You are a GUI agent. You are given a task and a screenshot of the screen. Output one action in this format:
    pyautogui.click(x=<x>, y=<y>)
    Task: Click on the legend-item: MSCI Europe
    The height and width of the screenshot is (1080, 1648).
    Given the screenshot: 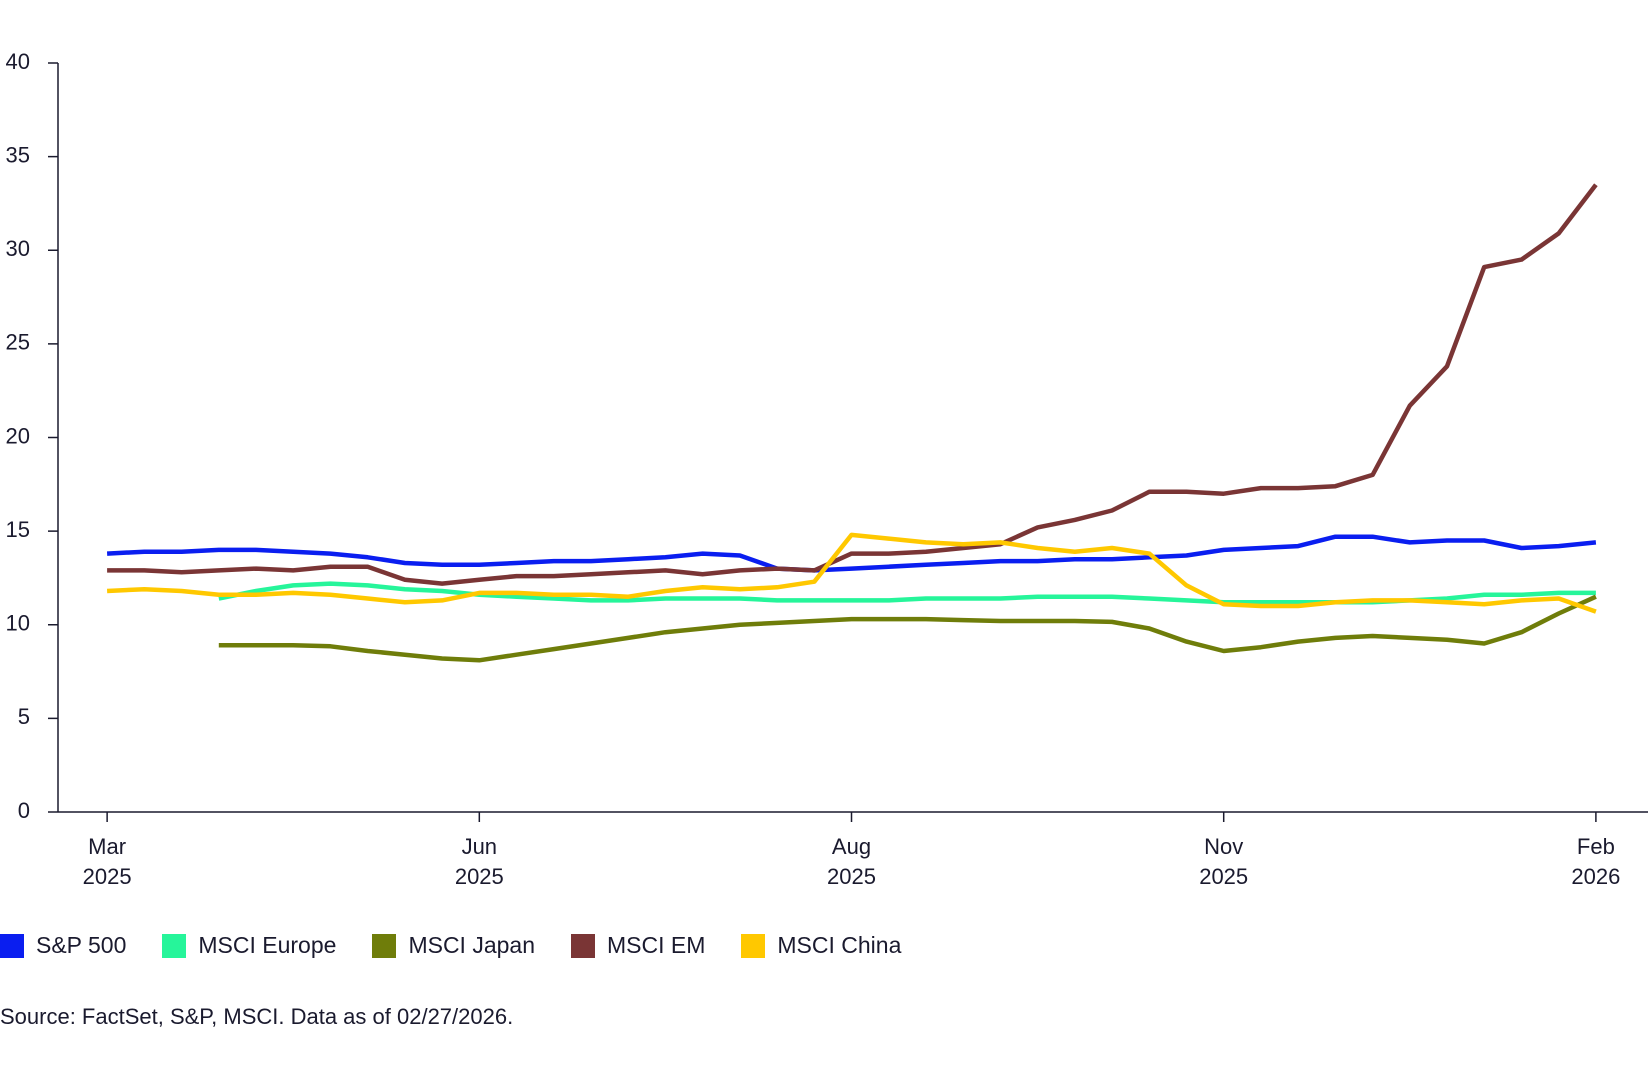 What is the action you would take?
    pyautogui.click(x=249, y=945)
    